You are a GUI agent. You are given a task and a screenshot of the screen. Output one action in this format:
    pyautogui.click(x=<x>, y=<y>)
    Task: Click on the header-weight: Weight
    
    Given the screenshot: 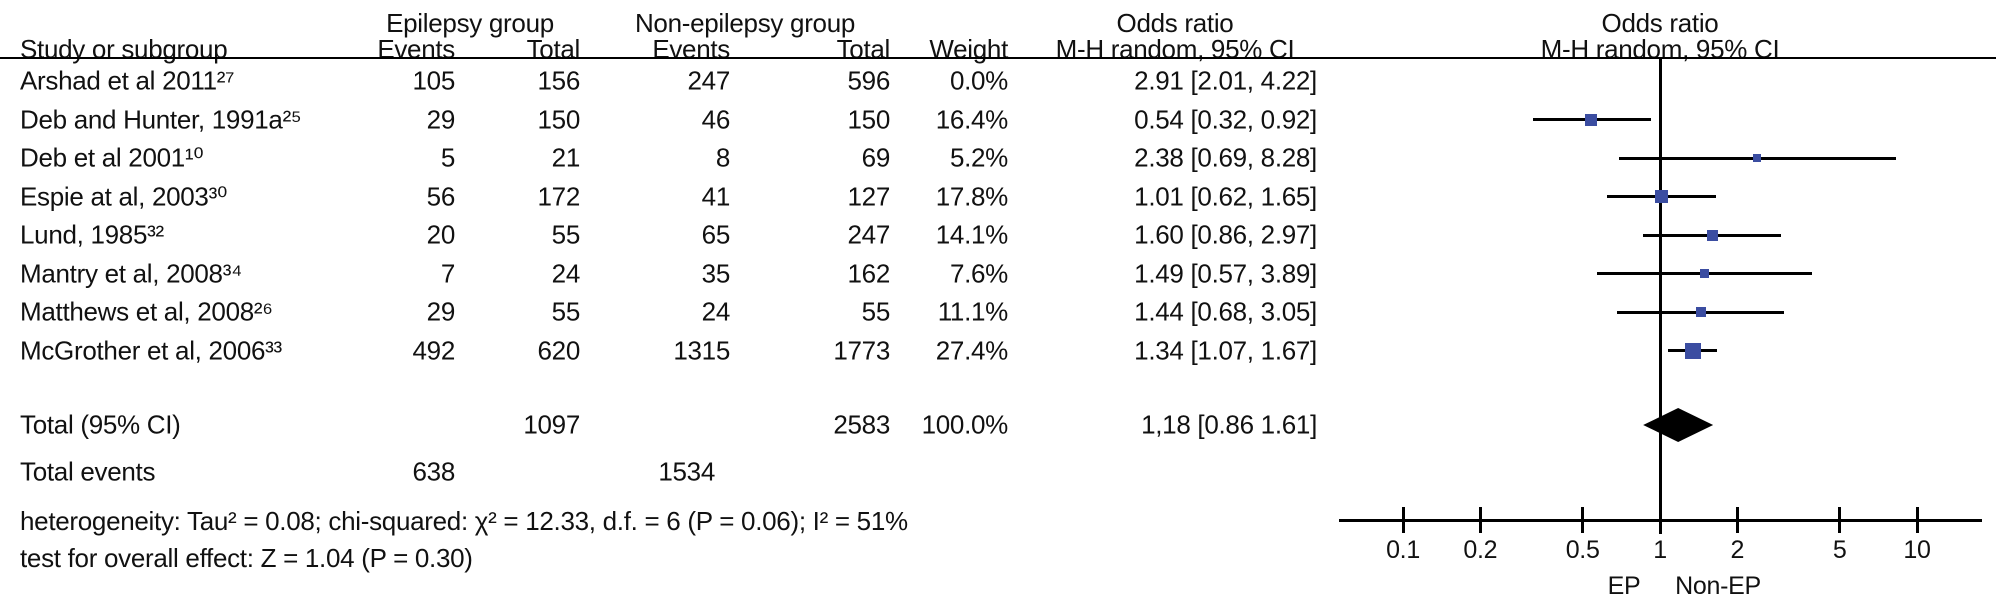 What is the action you would take?
    pyautogui.click(x=968, y=49)
    